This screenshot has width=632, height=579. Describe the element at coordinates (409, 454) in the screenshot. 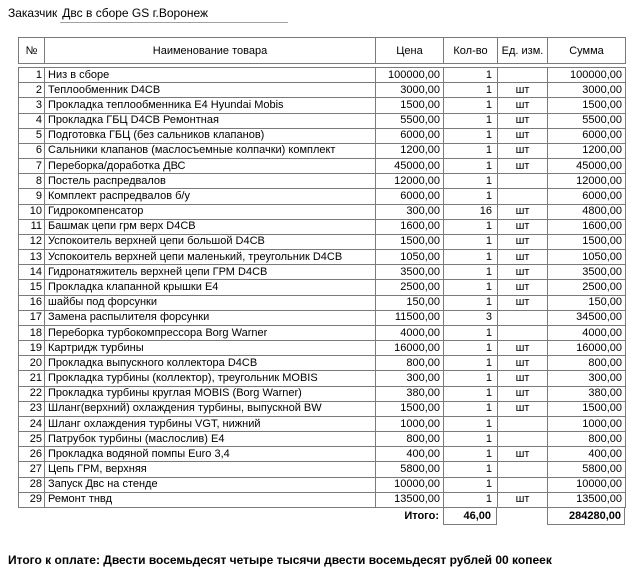

I see `cell-price: 400,00` at that location.